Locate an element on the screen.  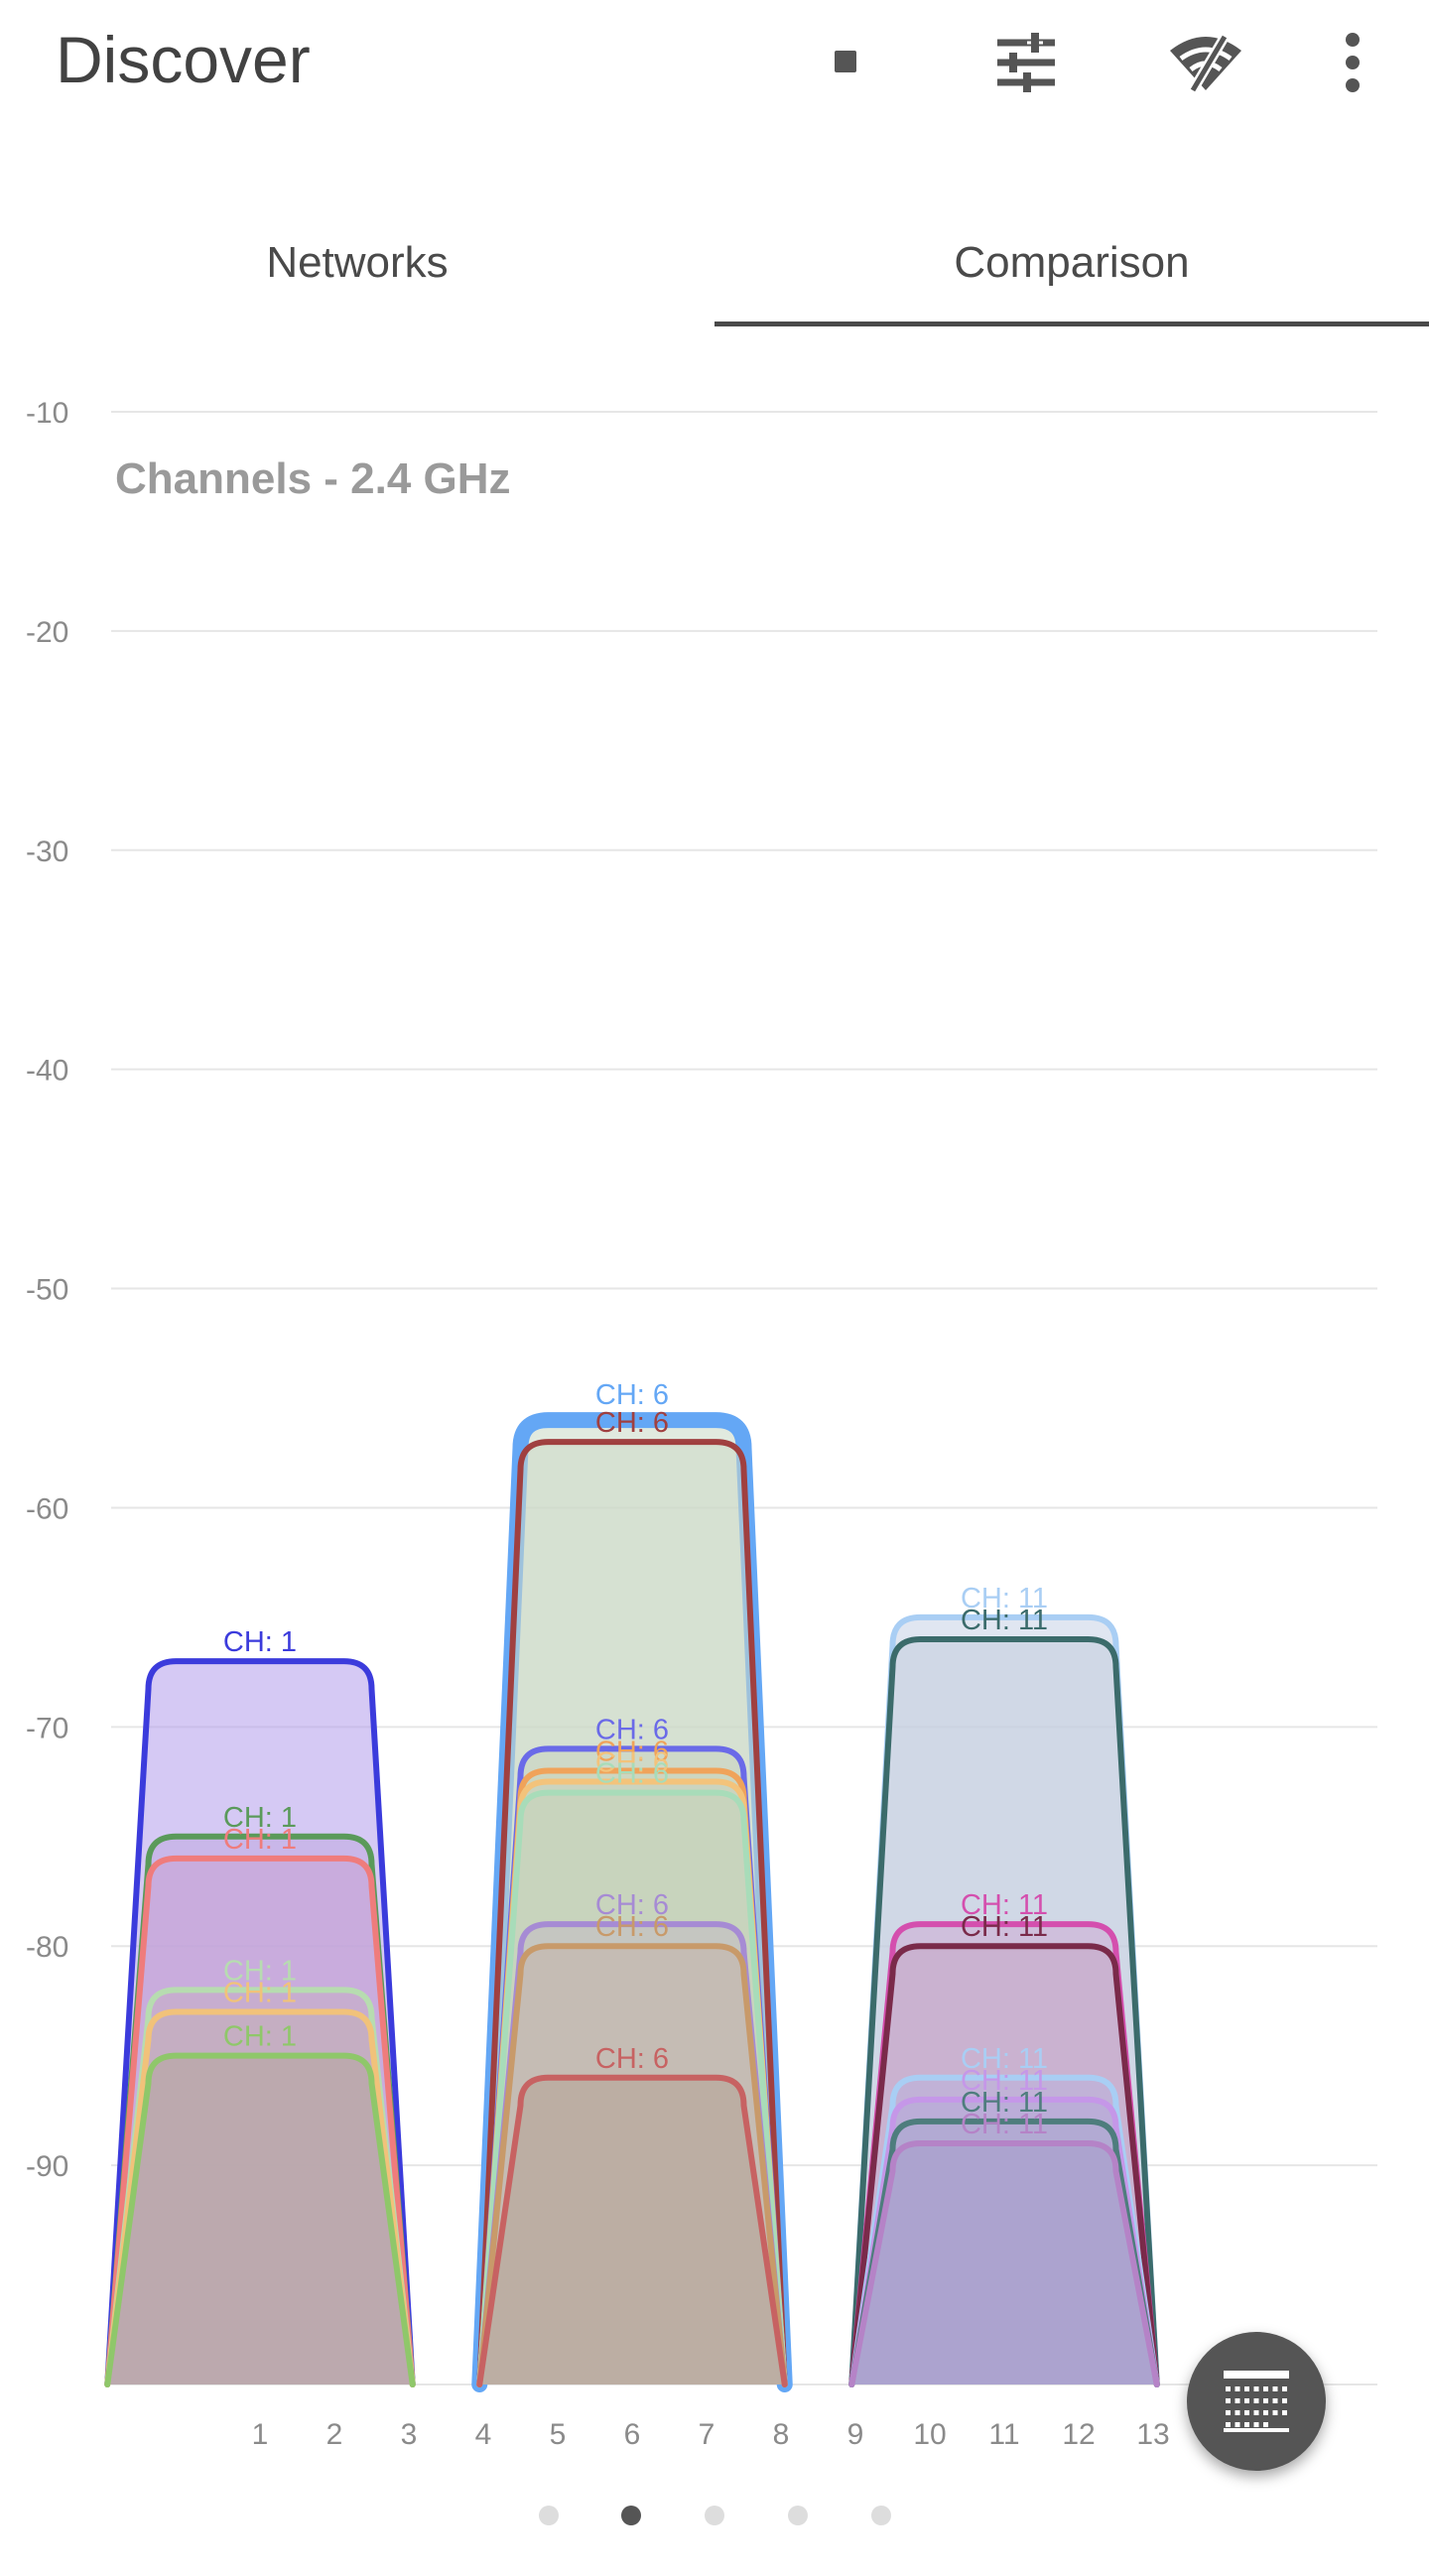
page-indicator is located at coordinates (714, 2515).